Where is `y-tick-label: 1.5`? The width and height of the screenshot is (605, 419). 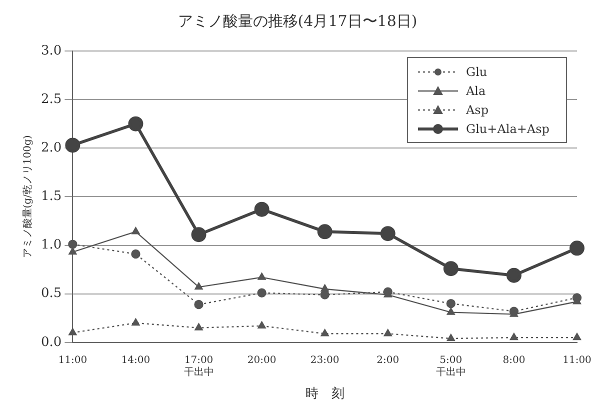 y-tick-label: 1.5 is located at coordinates (51, 196).